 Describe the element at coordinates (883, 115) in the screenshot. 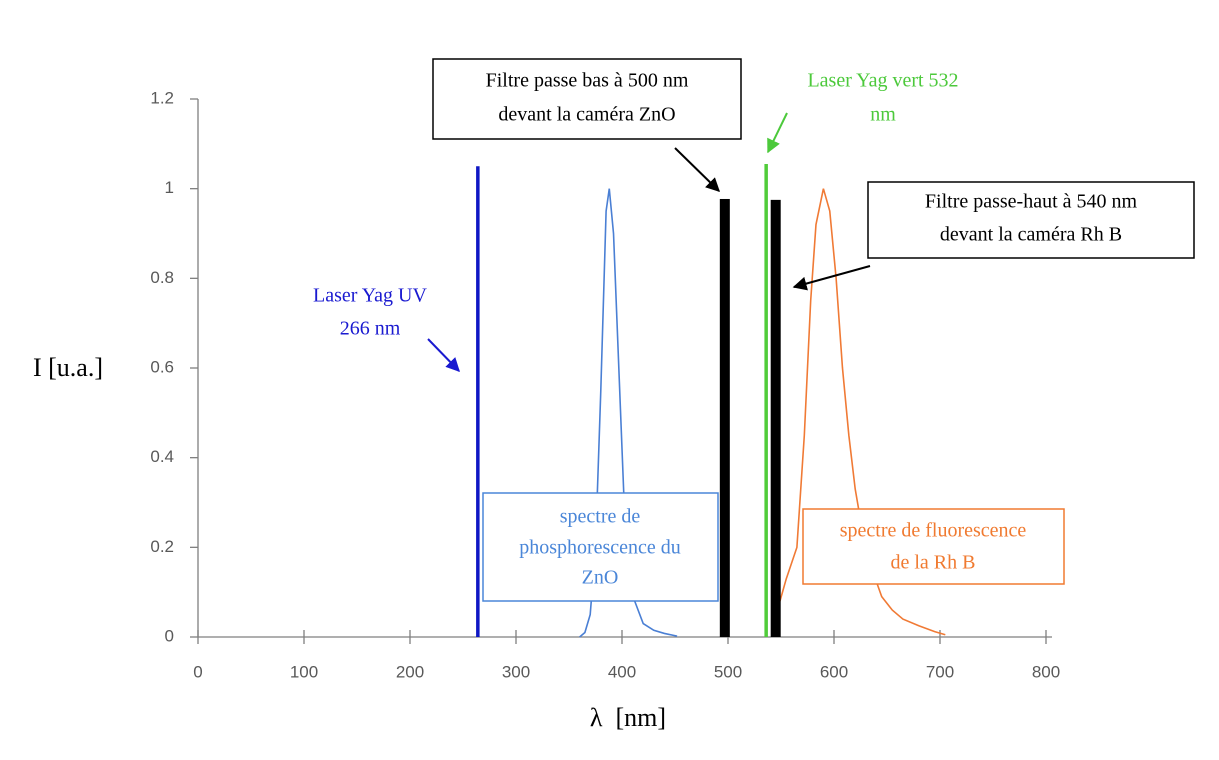

I see `annotation-text: nm` at that location.